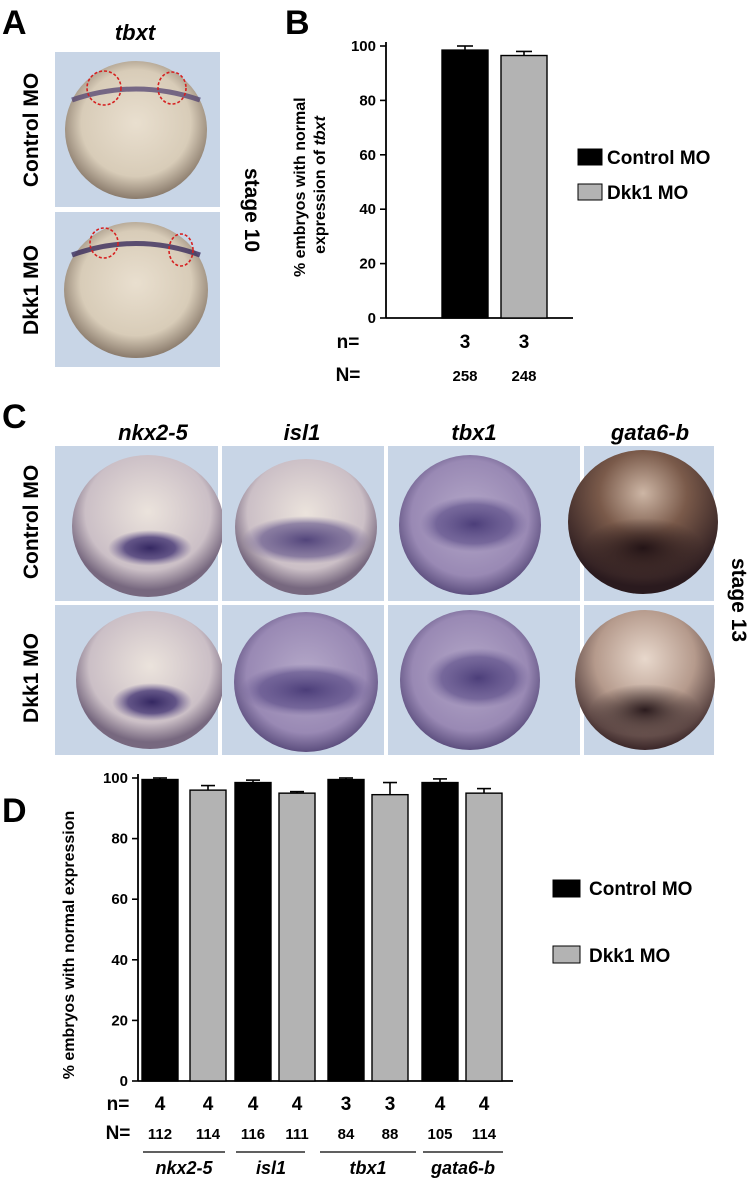 This screenshot has width=754, height=1186. What do you see at coordinates (153, 432) in the screenshot?
I see `panel-c-gene-label: nkx2-5` at bounding box center [153, 432].